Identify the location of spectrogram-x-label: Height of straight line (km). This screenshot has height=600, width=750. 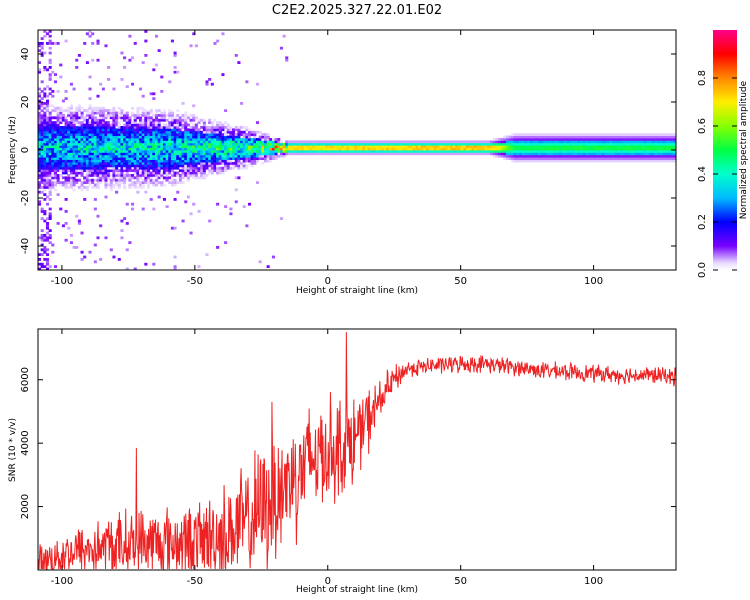
(357, 291).